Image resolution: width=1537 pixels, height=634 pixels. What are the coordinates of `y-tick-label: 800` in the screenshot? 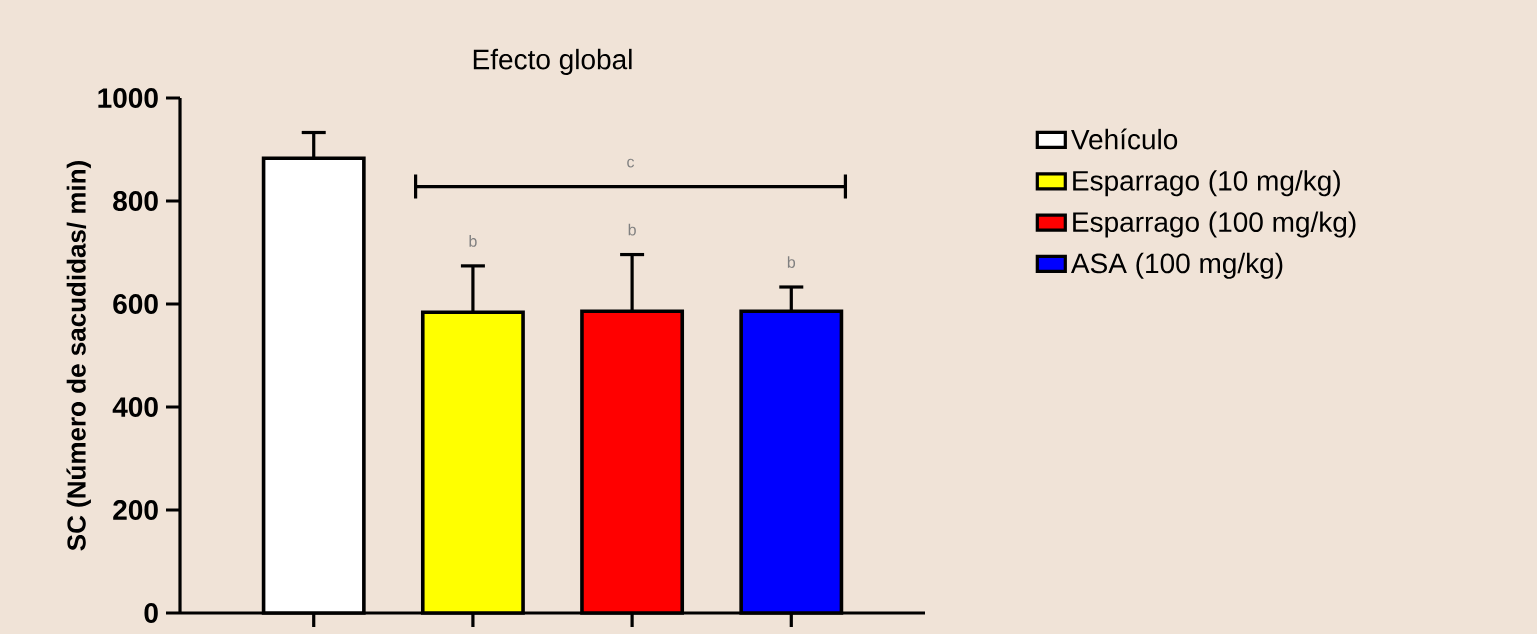 It's located at (135, 201).